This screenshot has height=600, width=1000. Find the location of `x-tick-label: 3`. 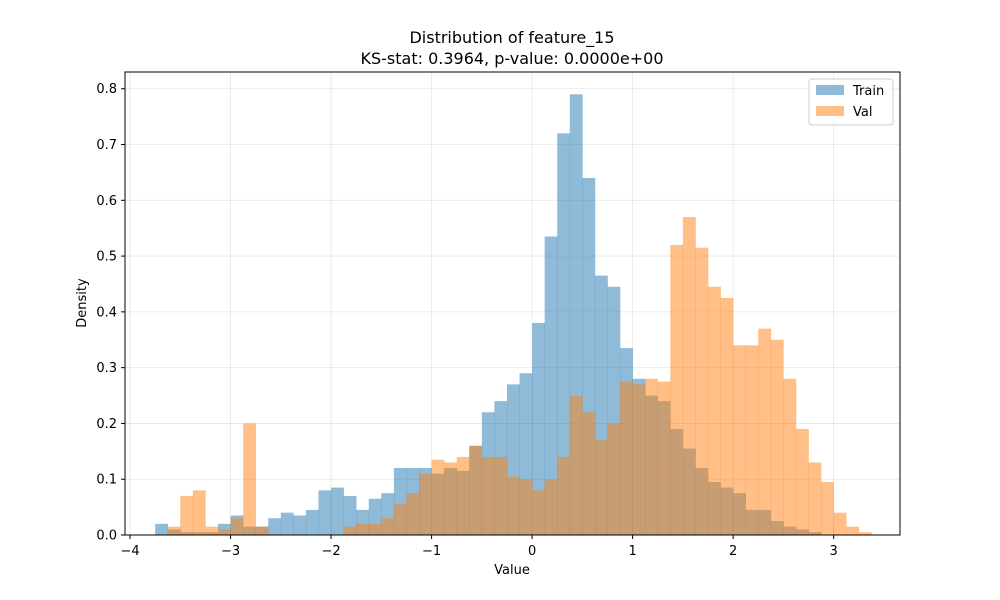

x-tick-label: 3 is located at coordinates (834, 551).